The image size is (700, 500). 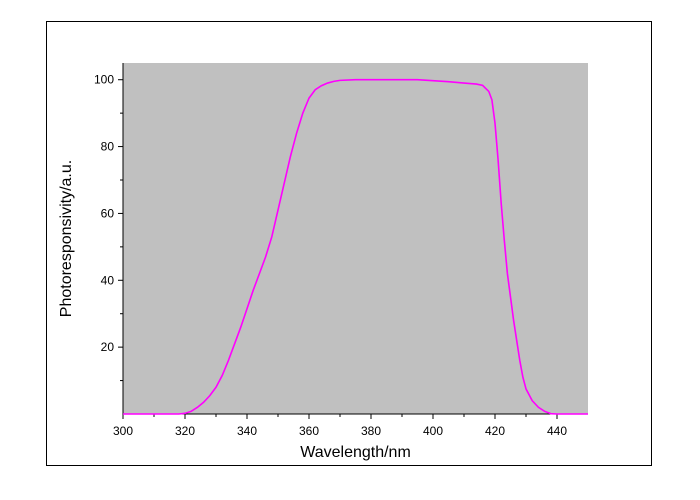 What do you see at coordinates (104, 80) in the screenshot?
I see `y-tick-label: 100` at bounding box center [104, 80].